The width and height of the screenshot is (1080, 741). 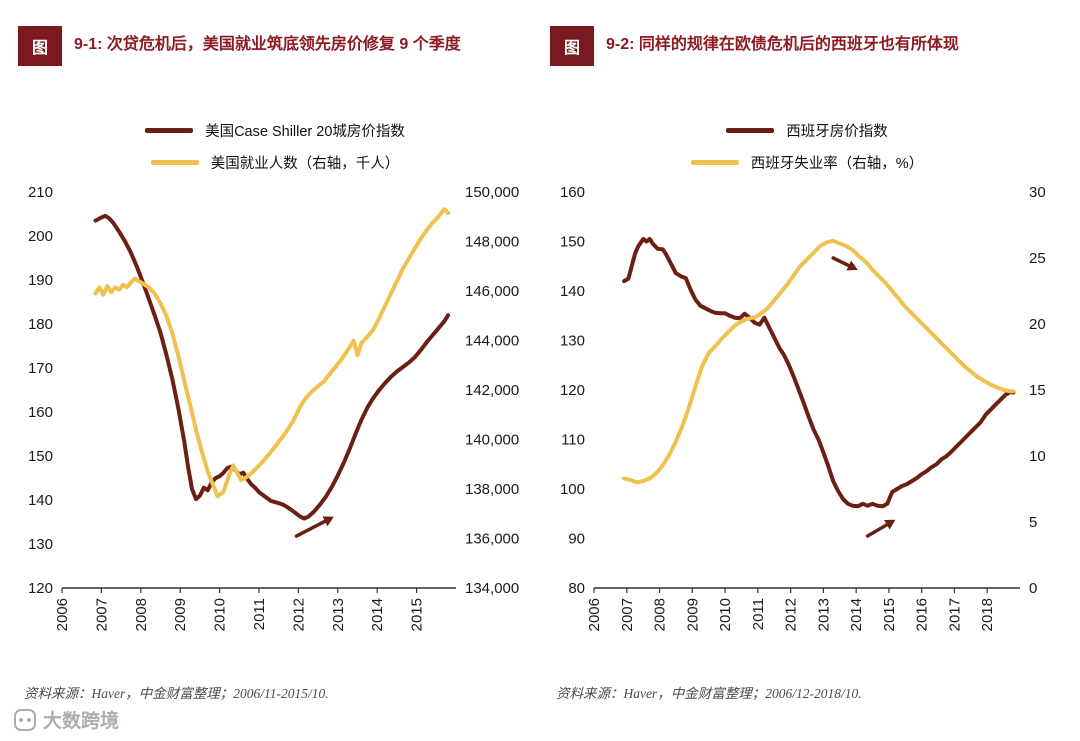 What do you see at coordinates (25, 719) in the screenshot?
I see `watermark-logo-icon` at bounding box center [25, 719].